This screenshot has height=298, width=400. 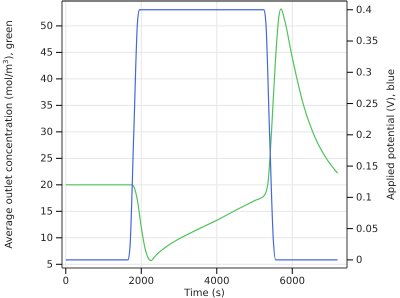 What do you see at coordinates (46, 53) in the screenshot?
I see `y-tick-label: 45` at bounding box center [46, 53].